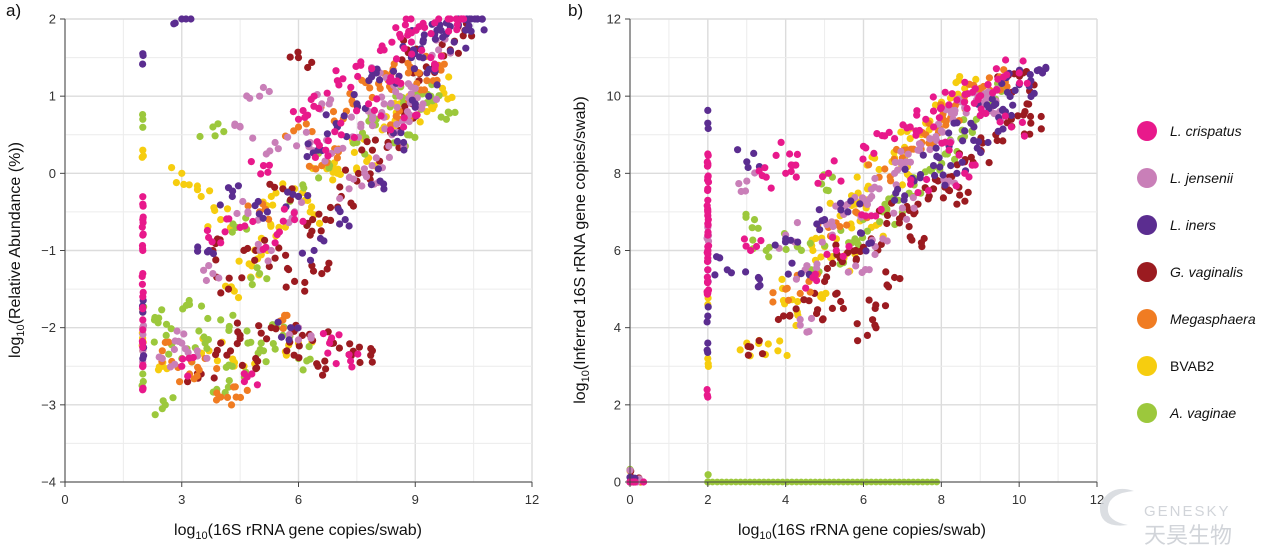  I want to click on legend-label: BVAB2, so click(1192, 366).